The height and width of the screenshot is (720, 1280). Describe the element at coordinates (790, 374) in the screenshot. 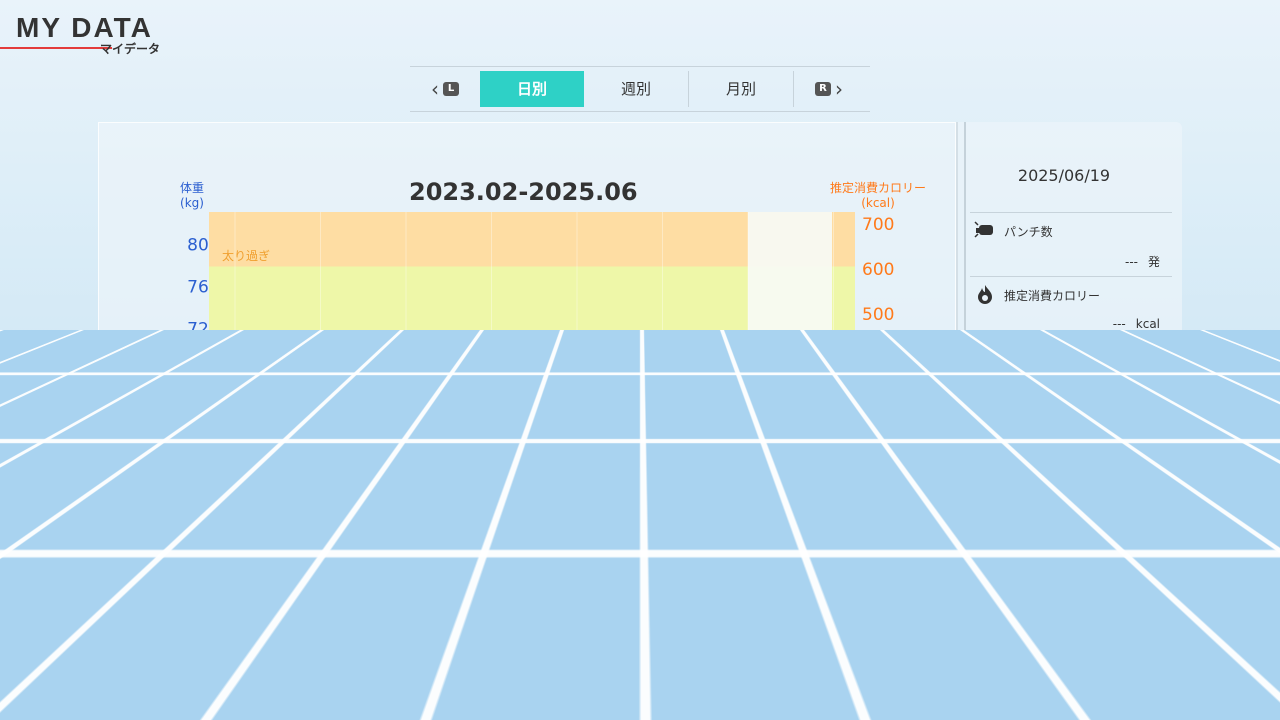

I see `selected-day-highlight` at that location.